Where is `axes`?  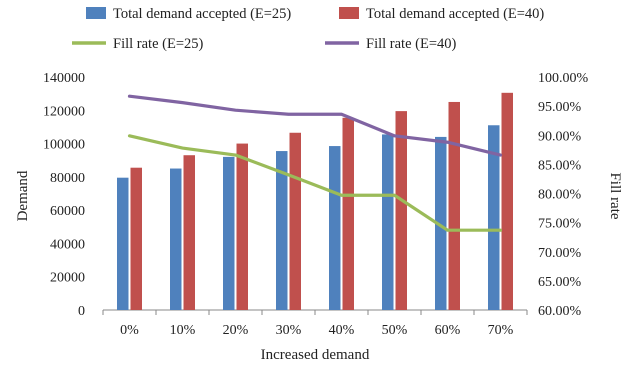 axes is located at coordinates (315, 312).